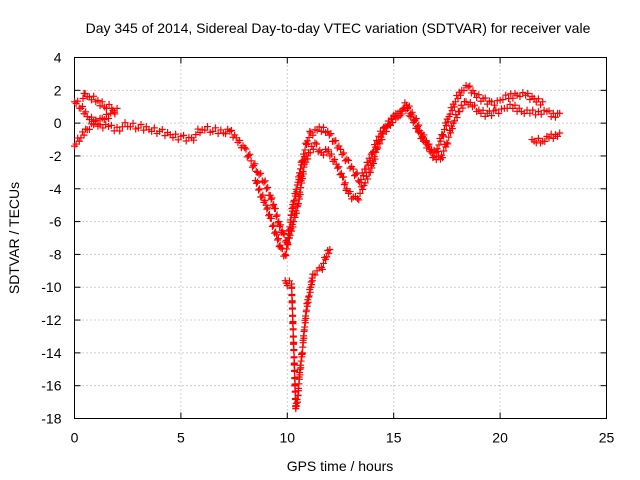 This screenshot has height=480, width=640. What do you see at coordinates (51, 287) in the screenshot?
I see `y-tick-label: -10` at bounding box center [51, 287].